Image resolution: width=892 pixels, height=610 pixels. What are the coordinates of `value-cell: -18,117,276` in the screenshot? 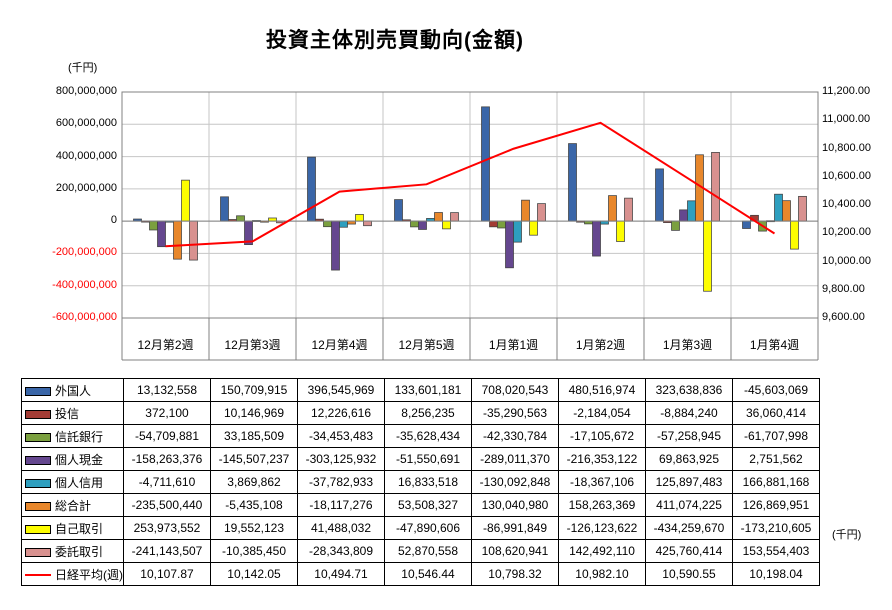 It's located at (341, 505).